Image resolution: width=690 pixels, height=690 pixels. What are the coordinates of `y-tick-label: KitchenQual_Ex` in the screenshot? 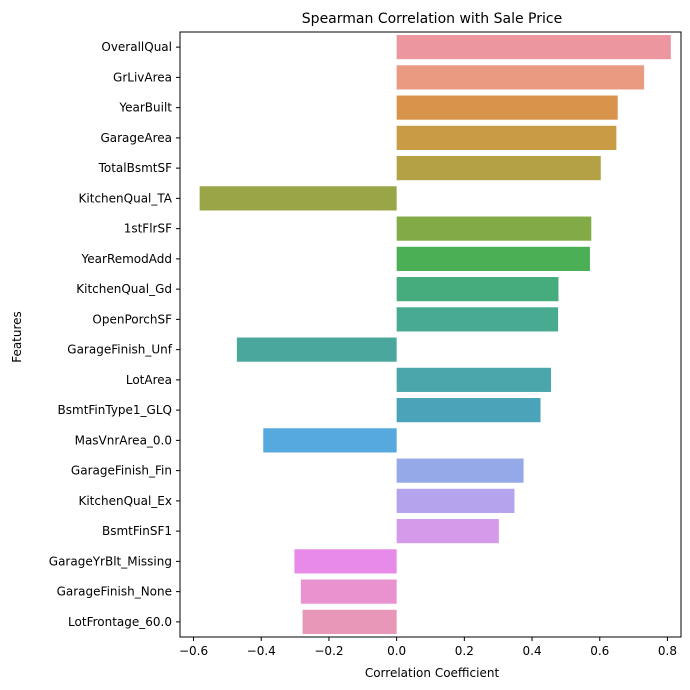 It's located at (125, 501).